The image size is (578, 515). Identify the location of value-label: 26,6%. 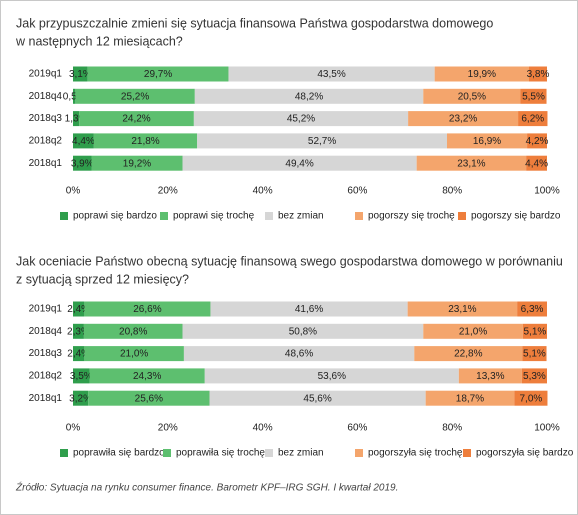
(147, 309).